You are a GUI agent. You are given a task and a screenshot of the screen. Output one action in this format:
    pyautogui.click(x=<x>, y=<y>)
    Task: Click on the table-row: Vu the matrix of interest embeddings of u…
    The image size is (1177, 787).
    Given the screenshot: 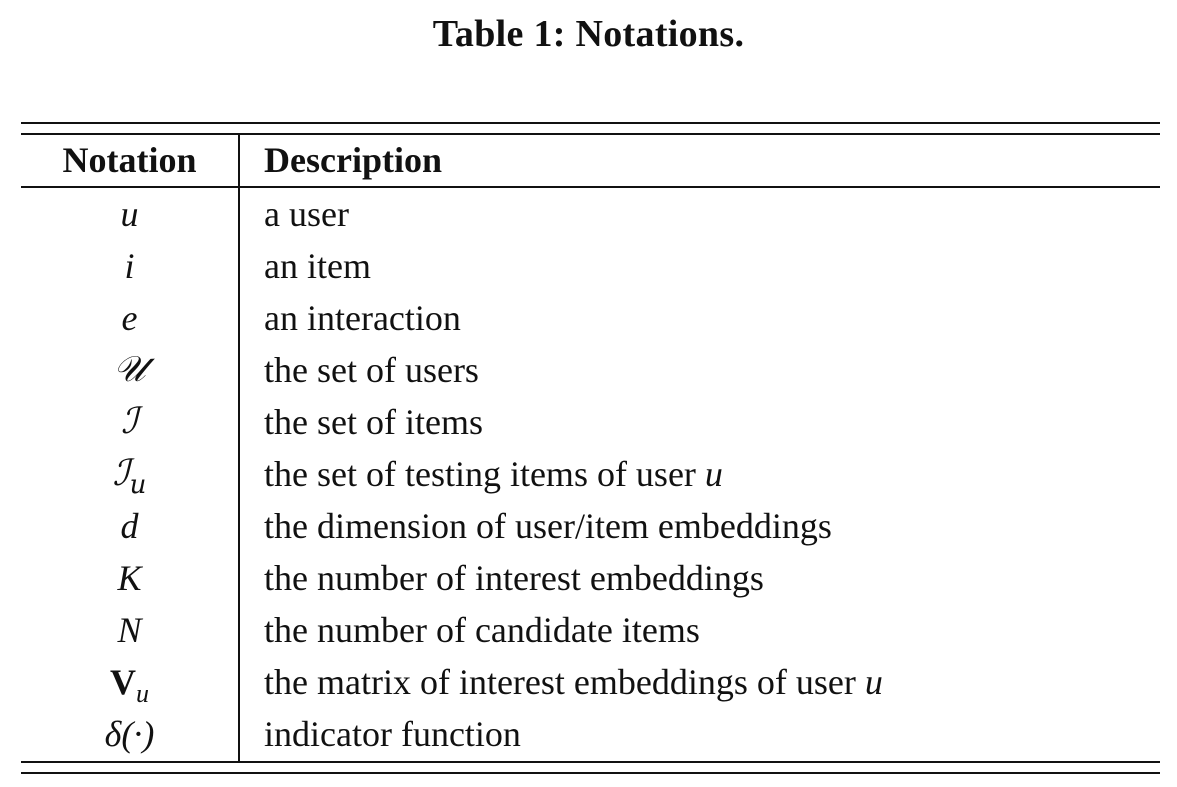 What is the action you would take?
    pyautogui.click(x=590, y=682)
    